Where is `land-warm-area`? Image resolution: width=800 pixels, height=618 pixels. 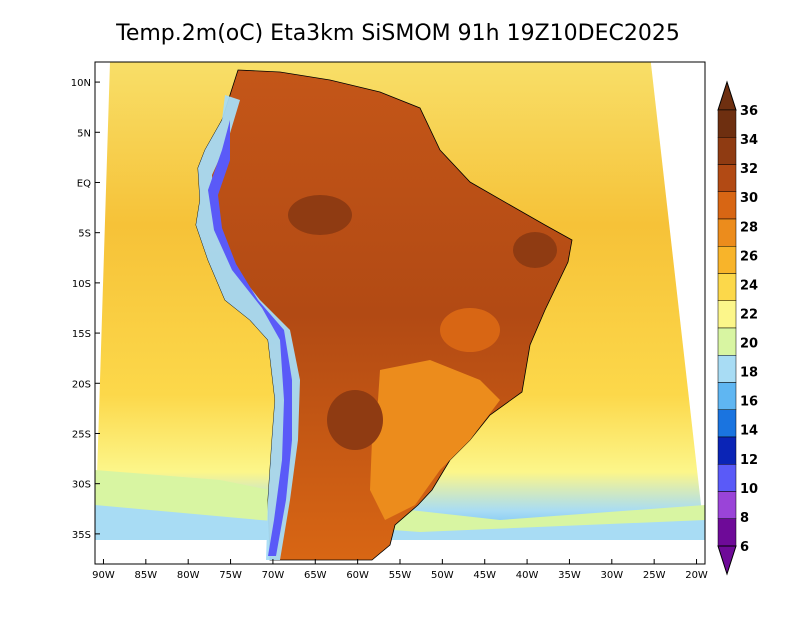 land-warm-area is located at coordinates (435, 440).